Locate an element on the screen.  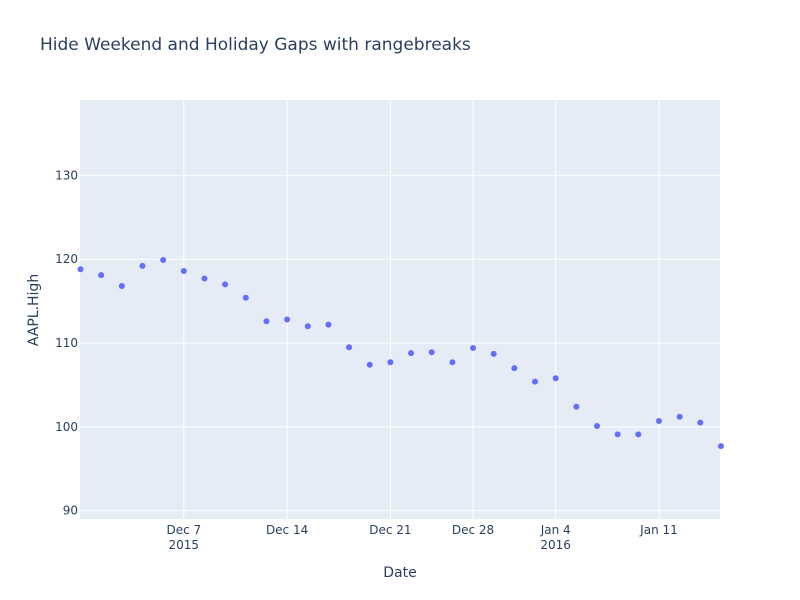
y-tick-label: 130 is located at coordinates (66, 175).